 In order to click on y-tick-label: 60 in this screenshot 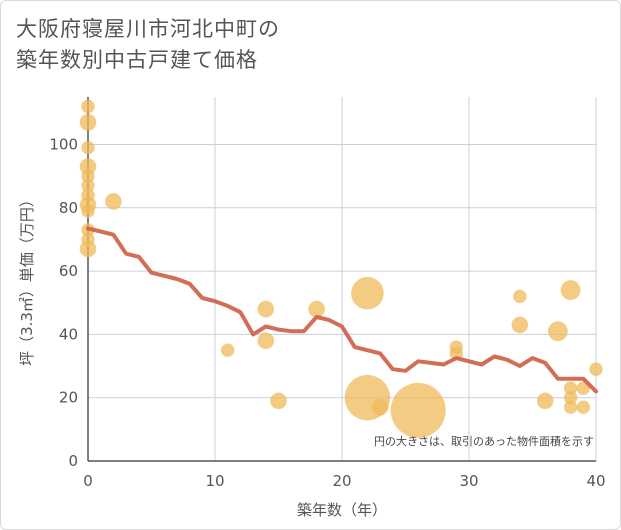, I will do `click(68, 271)`.